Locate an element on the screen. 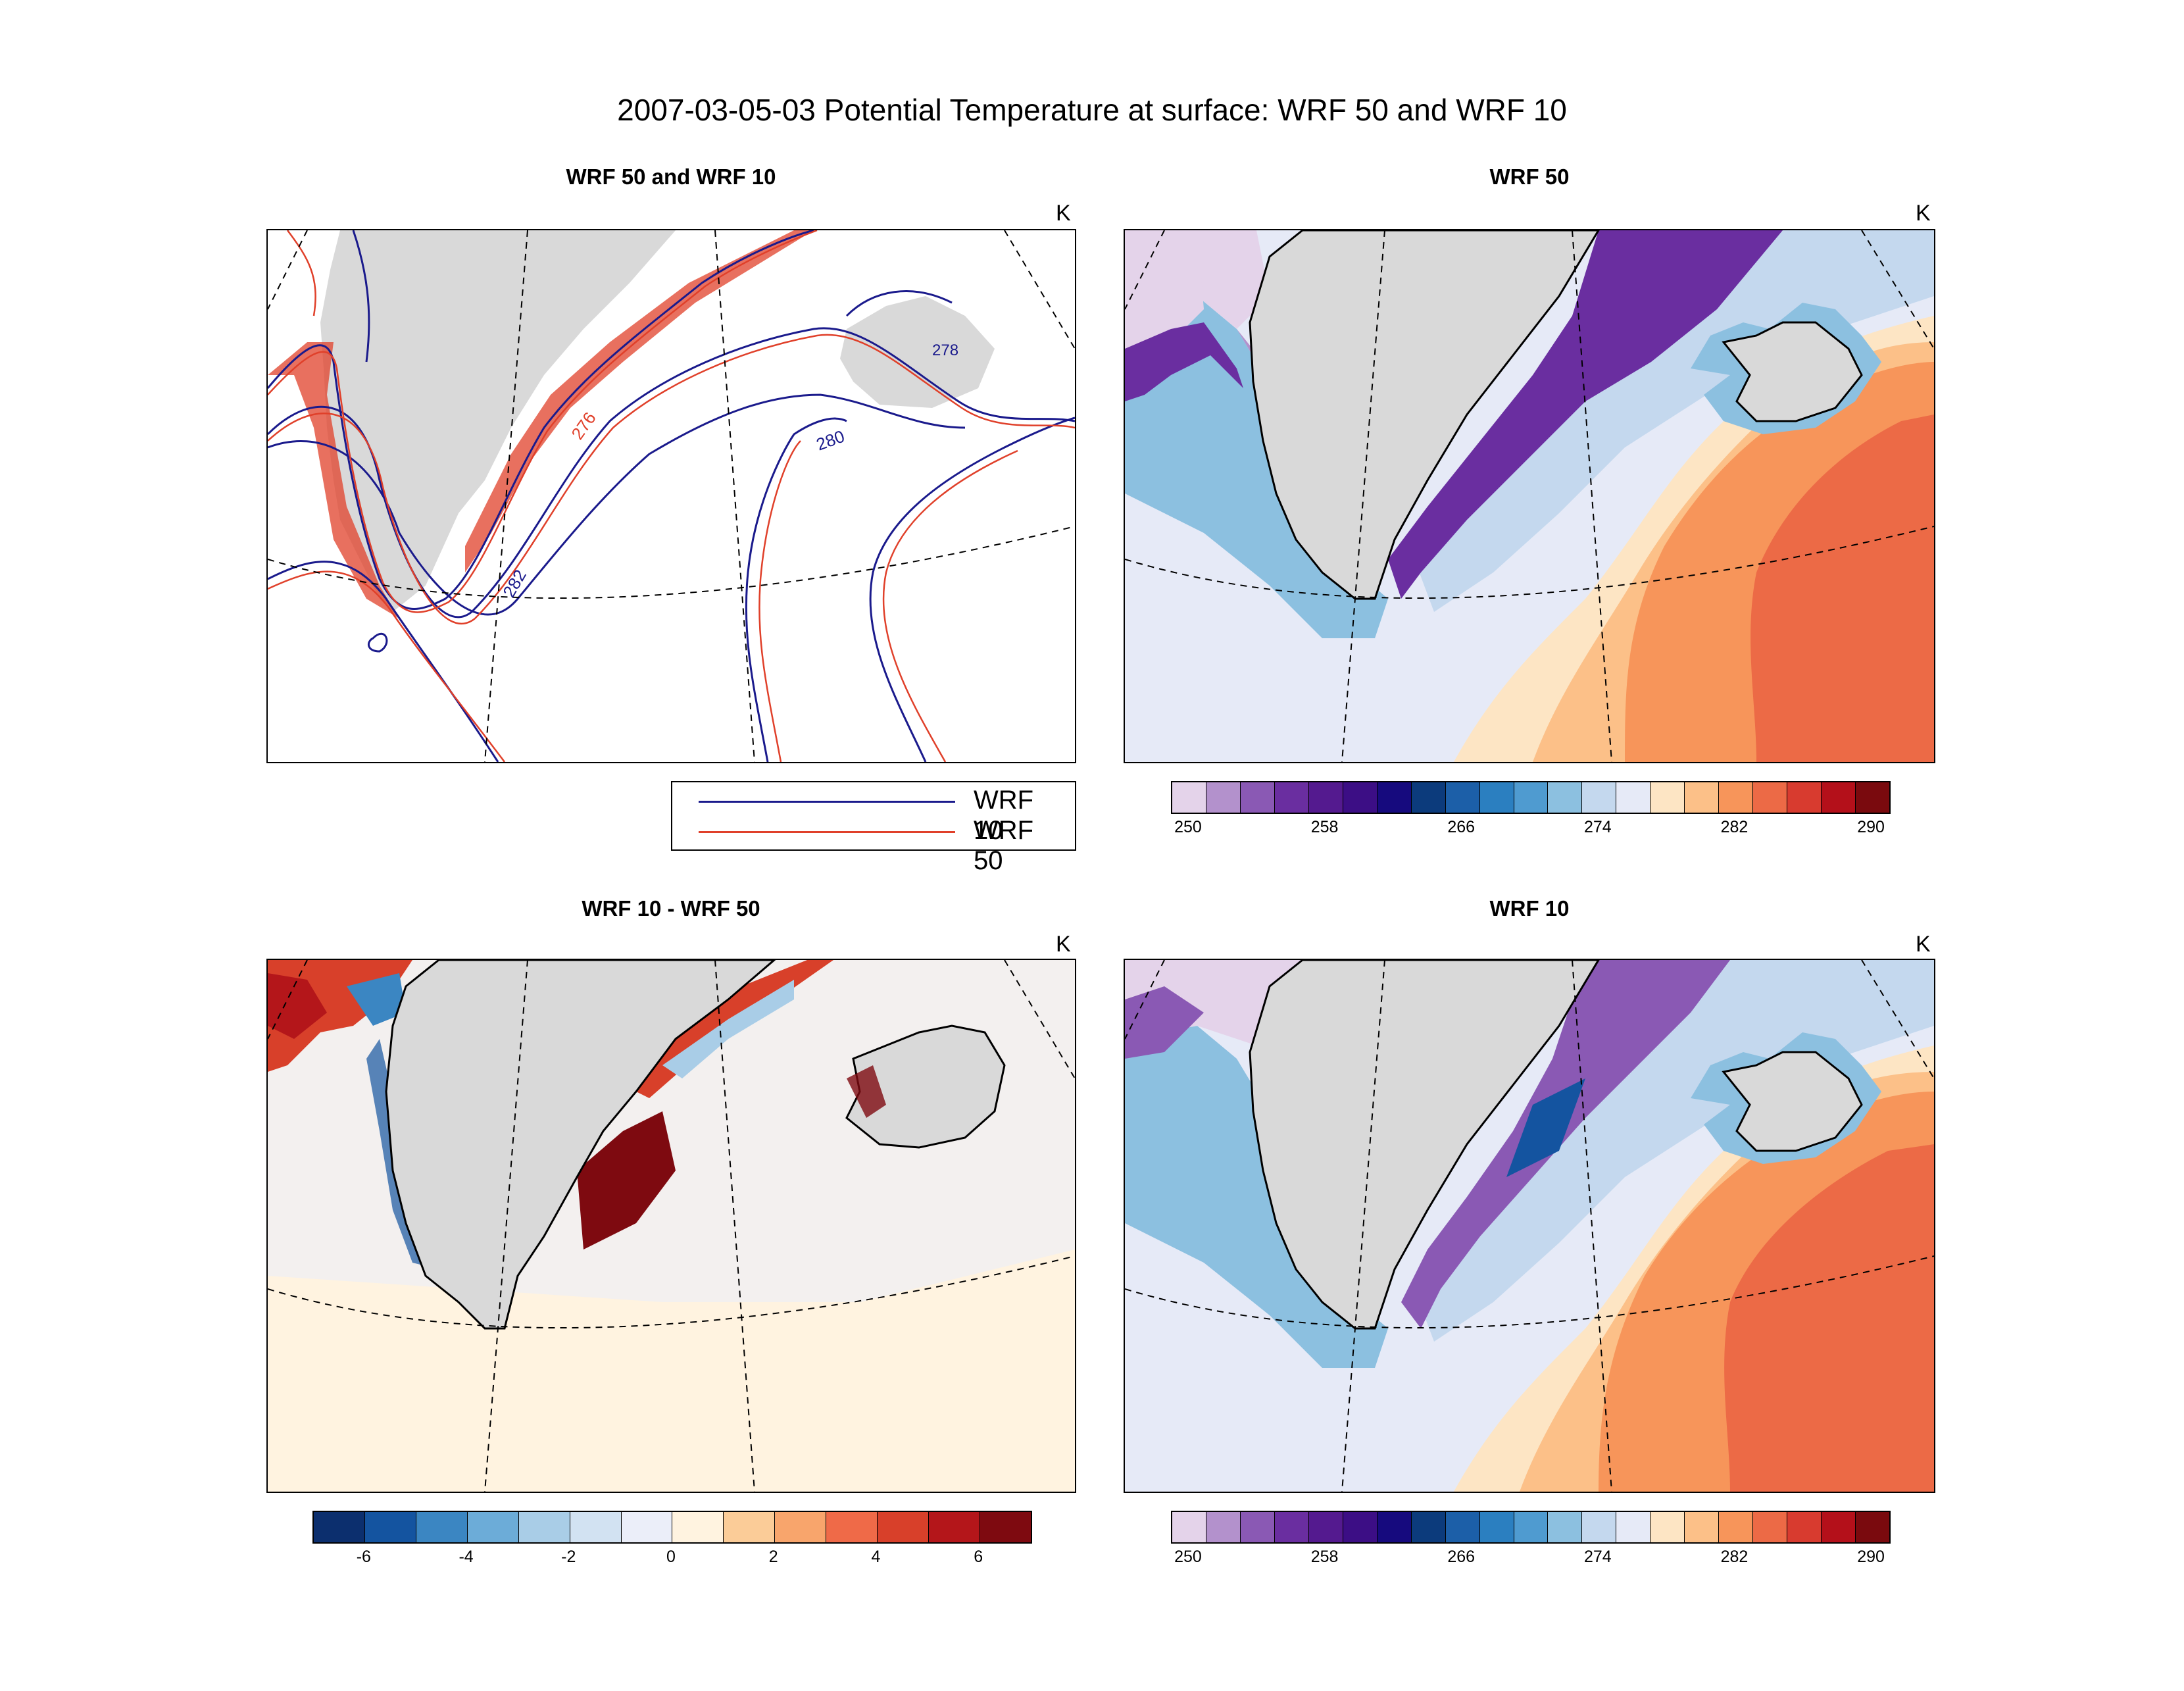  colorbar-temperature-bottom is located at coordinates (1531, 1528).